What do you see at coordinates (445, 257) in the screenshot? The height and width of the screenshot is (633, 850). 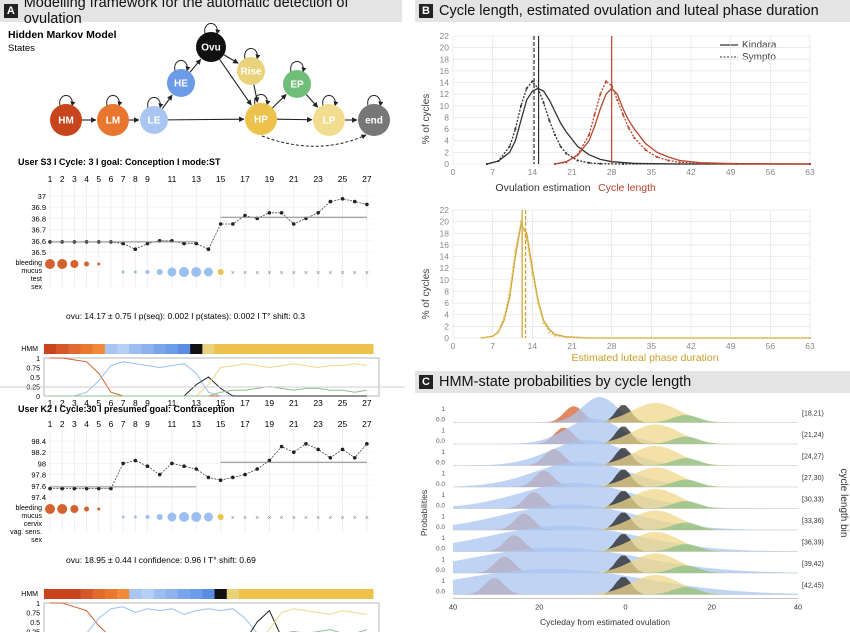 I see `y-tick-label: 14` at bounding box center [445, 257].